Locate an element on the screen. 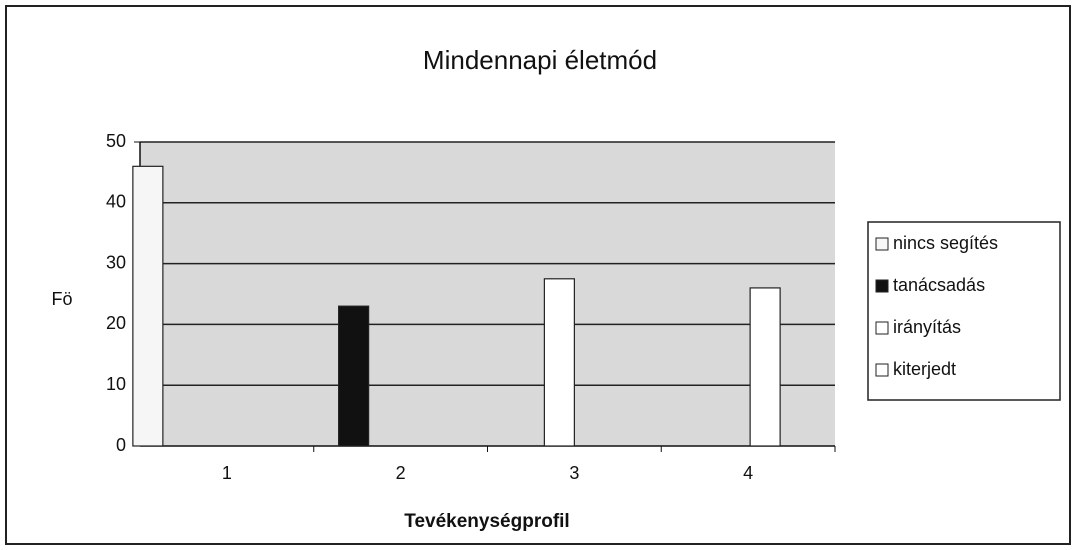 This screenshot has height=550, width=1077. y-tick-label: 30 is located at coordinates (116, 262).